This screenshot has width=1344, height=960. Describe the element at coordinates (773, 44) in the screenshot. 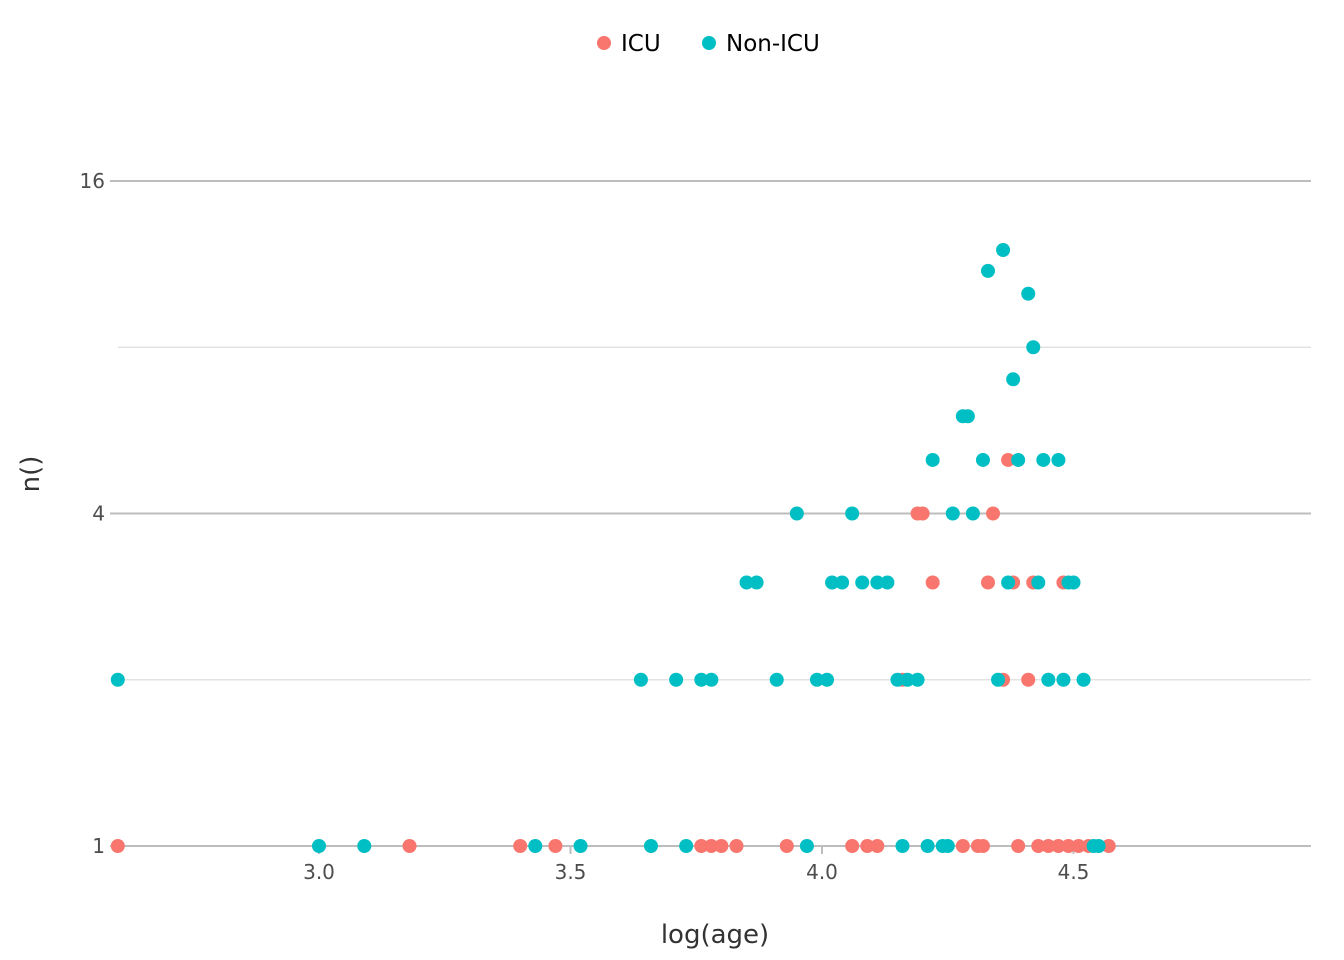

I see `legend-label-non-icu: Non-ICU` at that location.